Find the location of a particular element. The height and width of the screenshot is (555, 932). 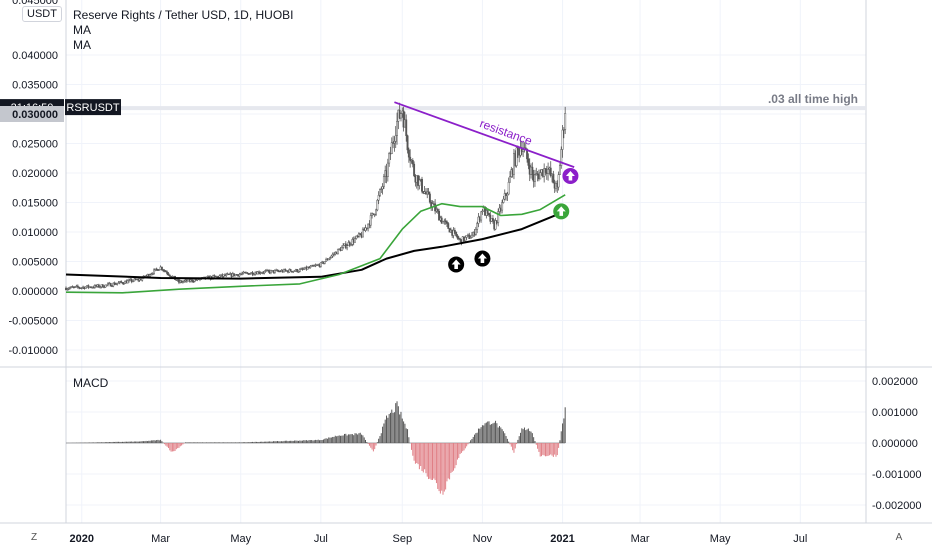

currency-badge: USDT is located at coordinates (42, 14).